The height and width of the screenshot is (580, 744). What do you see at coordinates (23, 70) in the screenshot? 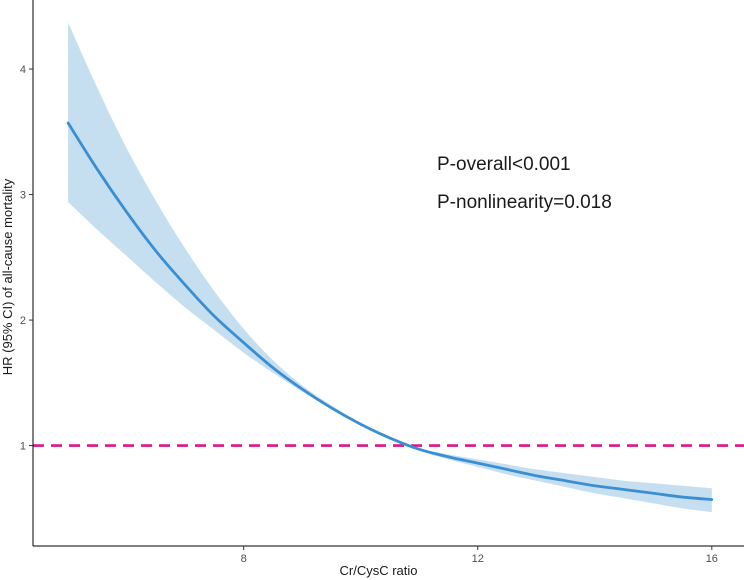
I see `y-tick-label: 4` at bounding box center [23, 70].